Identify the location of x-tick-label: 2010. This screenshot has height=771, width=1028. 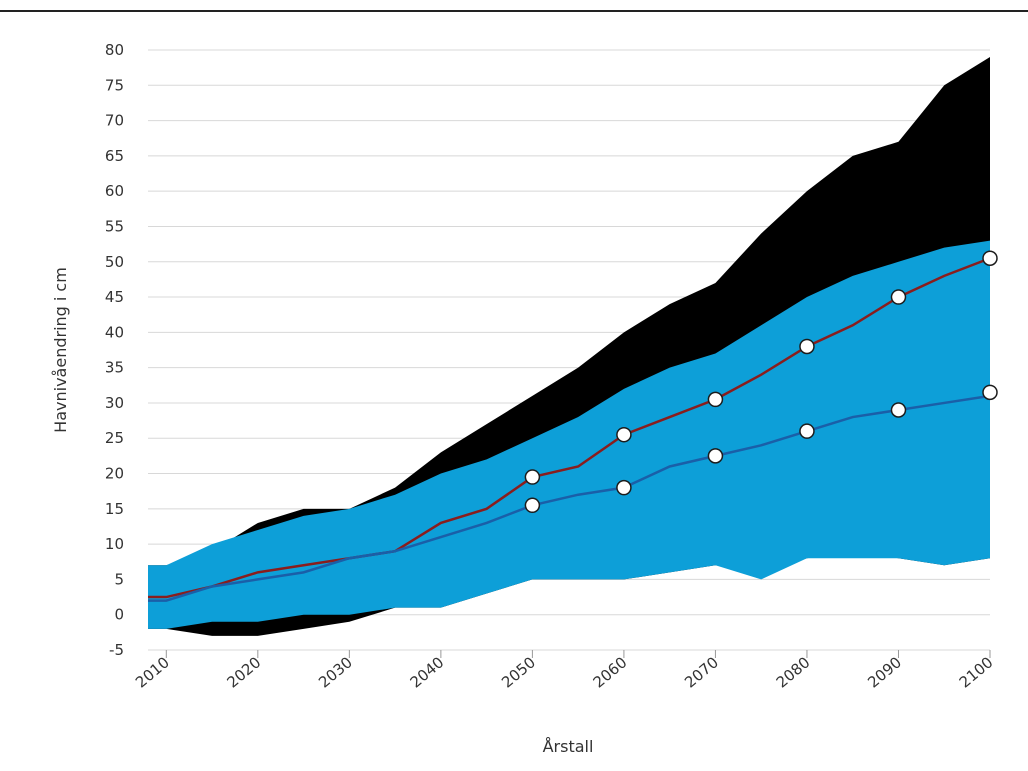
(152, 672).